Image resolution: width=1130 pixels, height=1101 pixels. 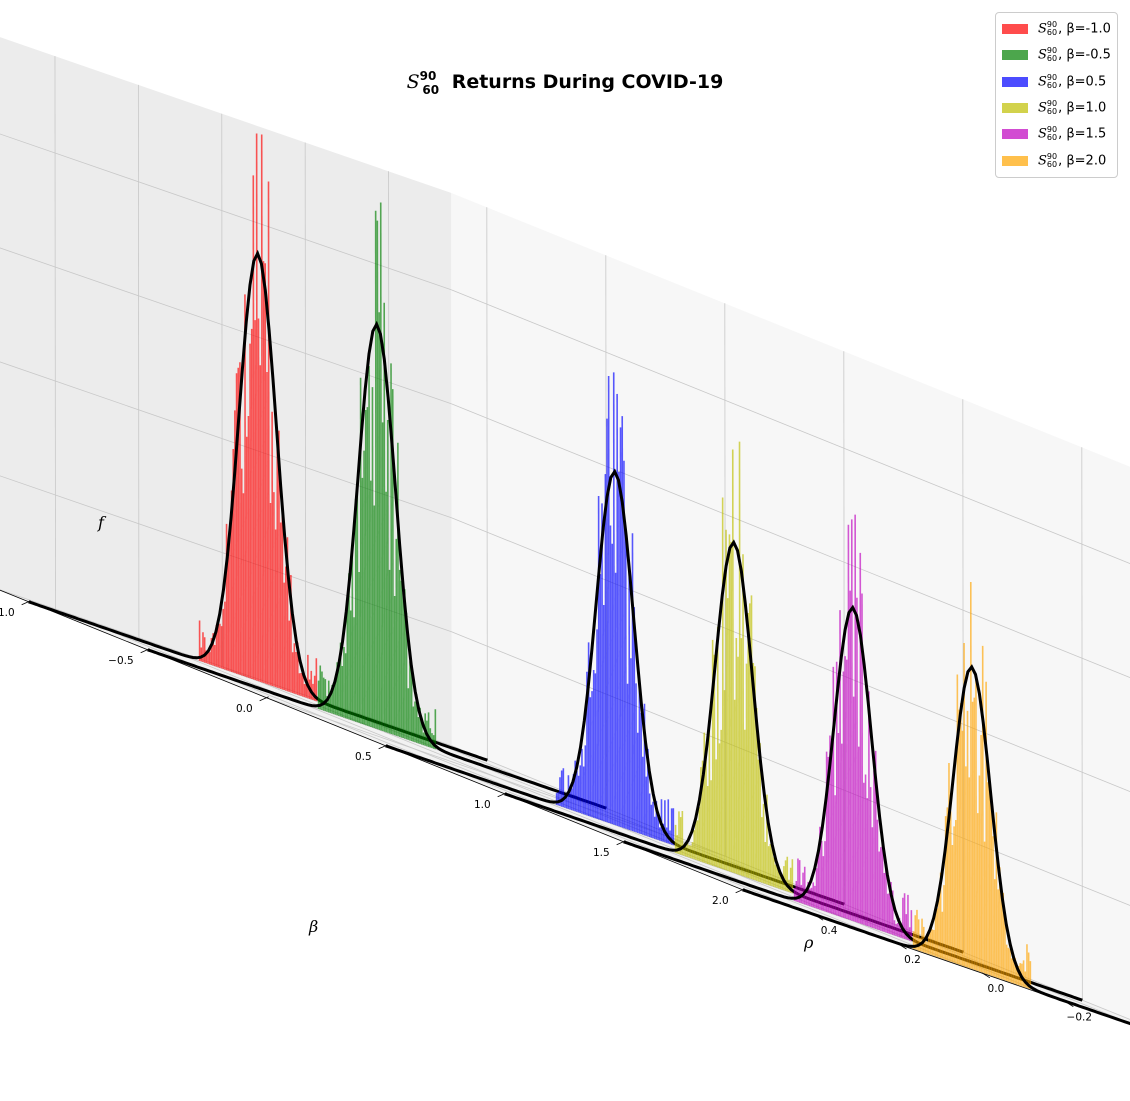 I want to click on z-axis-label: f, so click(x=102, y=522).